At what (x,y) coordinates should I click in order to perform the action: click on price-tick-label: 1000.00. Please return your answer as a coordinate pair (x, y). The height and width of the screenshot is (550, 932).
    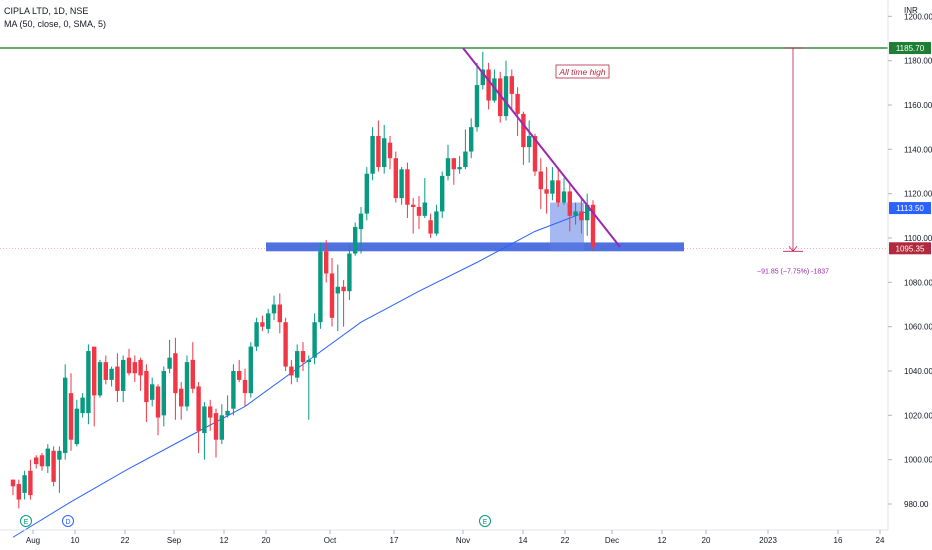
    Looking at the image, I should click on (918, 460).